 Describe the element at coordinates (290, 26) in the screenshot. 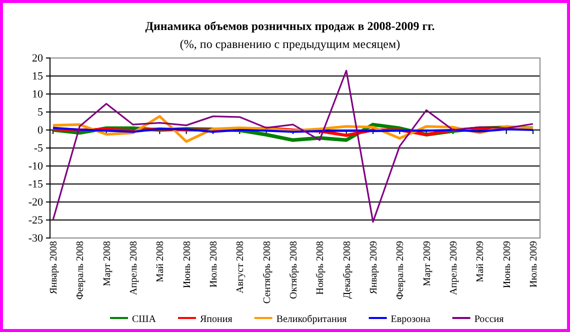

I see `chart-title: Динамика объемов розничных продаж в 2008-2009 гг.` at that location.